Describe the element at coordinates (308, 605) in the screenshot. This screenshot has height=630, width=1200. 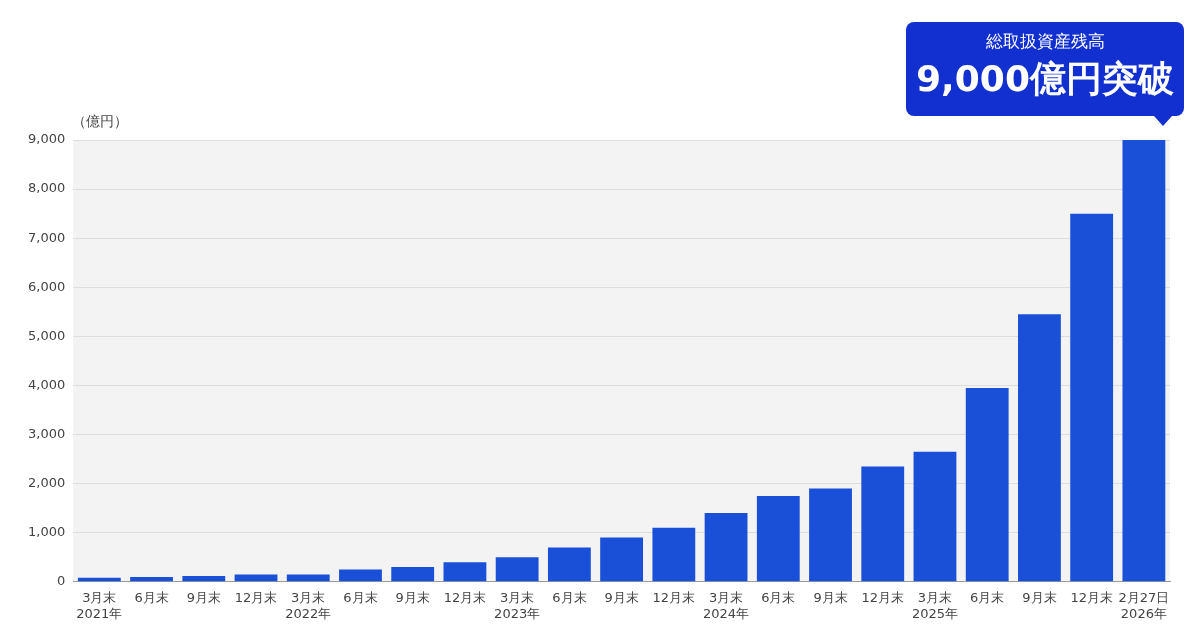
I see `x-tick-label: 3月末 2022年` at that location.